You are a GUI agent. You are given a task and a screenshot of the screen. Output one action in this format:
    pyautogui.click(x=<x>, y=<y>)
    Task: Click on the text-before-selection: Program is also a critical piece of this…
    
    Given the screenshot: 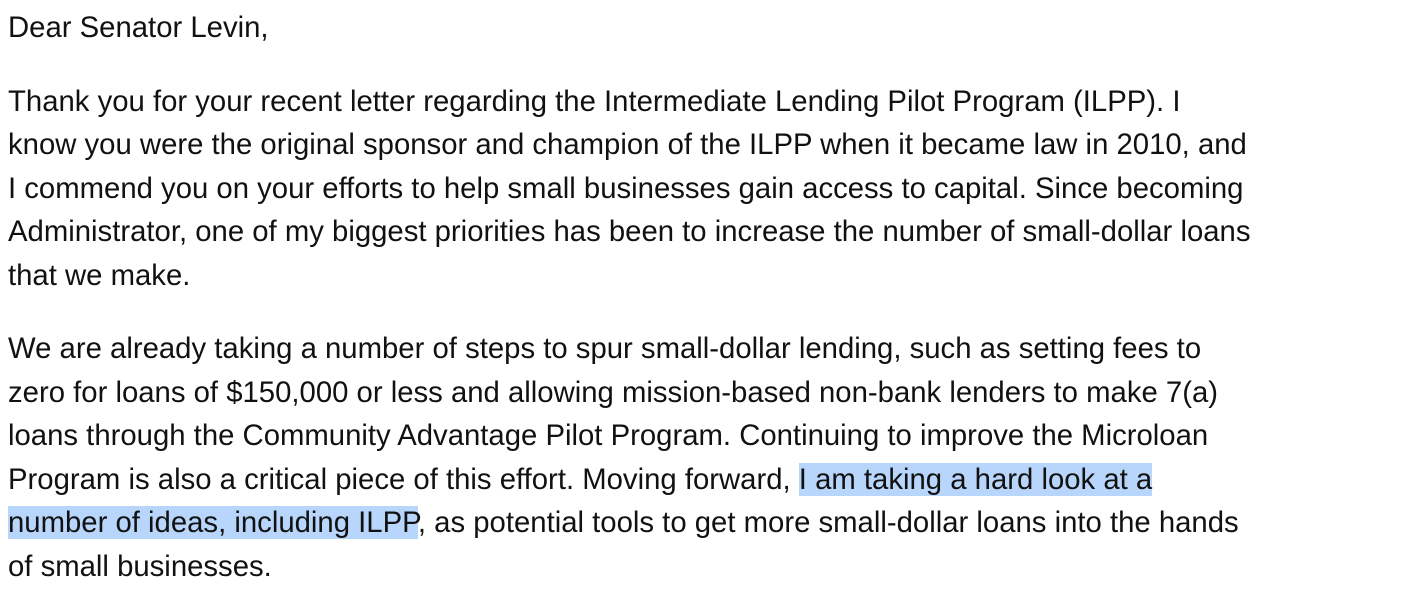 What is the action you would take?
    pyautogui.click(x=403, y=479)
    